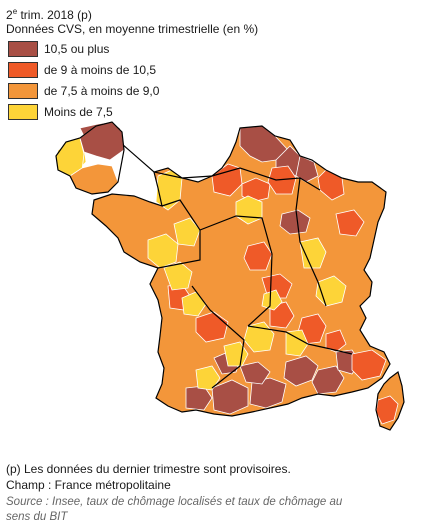  Describe the element at coordinates (313, 253) in the screenshot. I see `area-jura` at that location.